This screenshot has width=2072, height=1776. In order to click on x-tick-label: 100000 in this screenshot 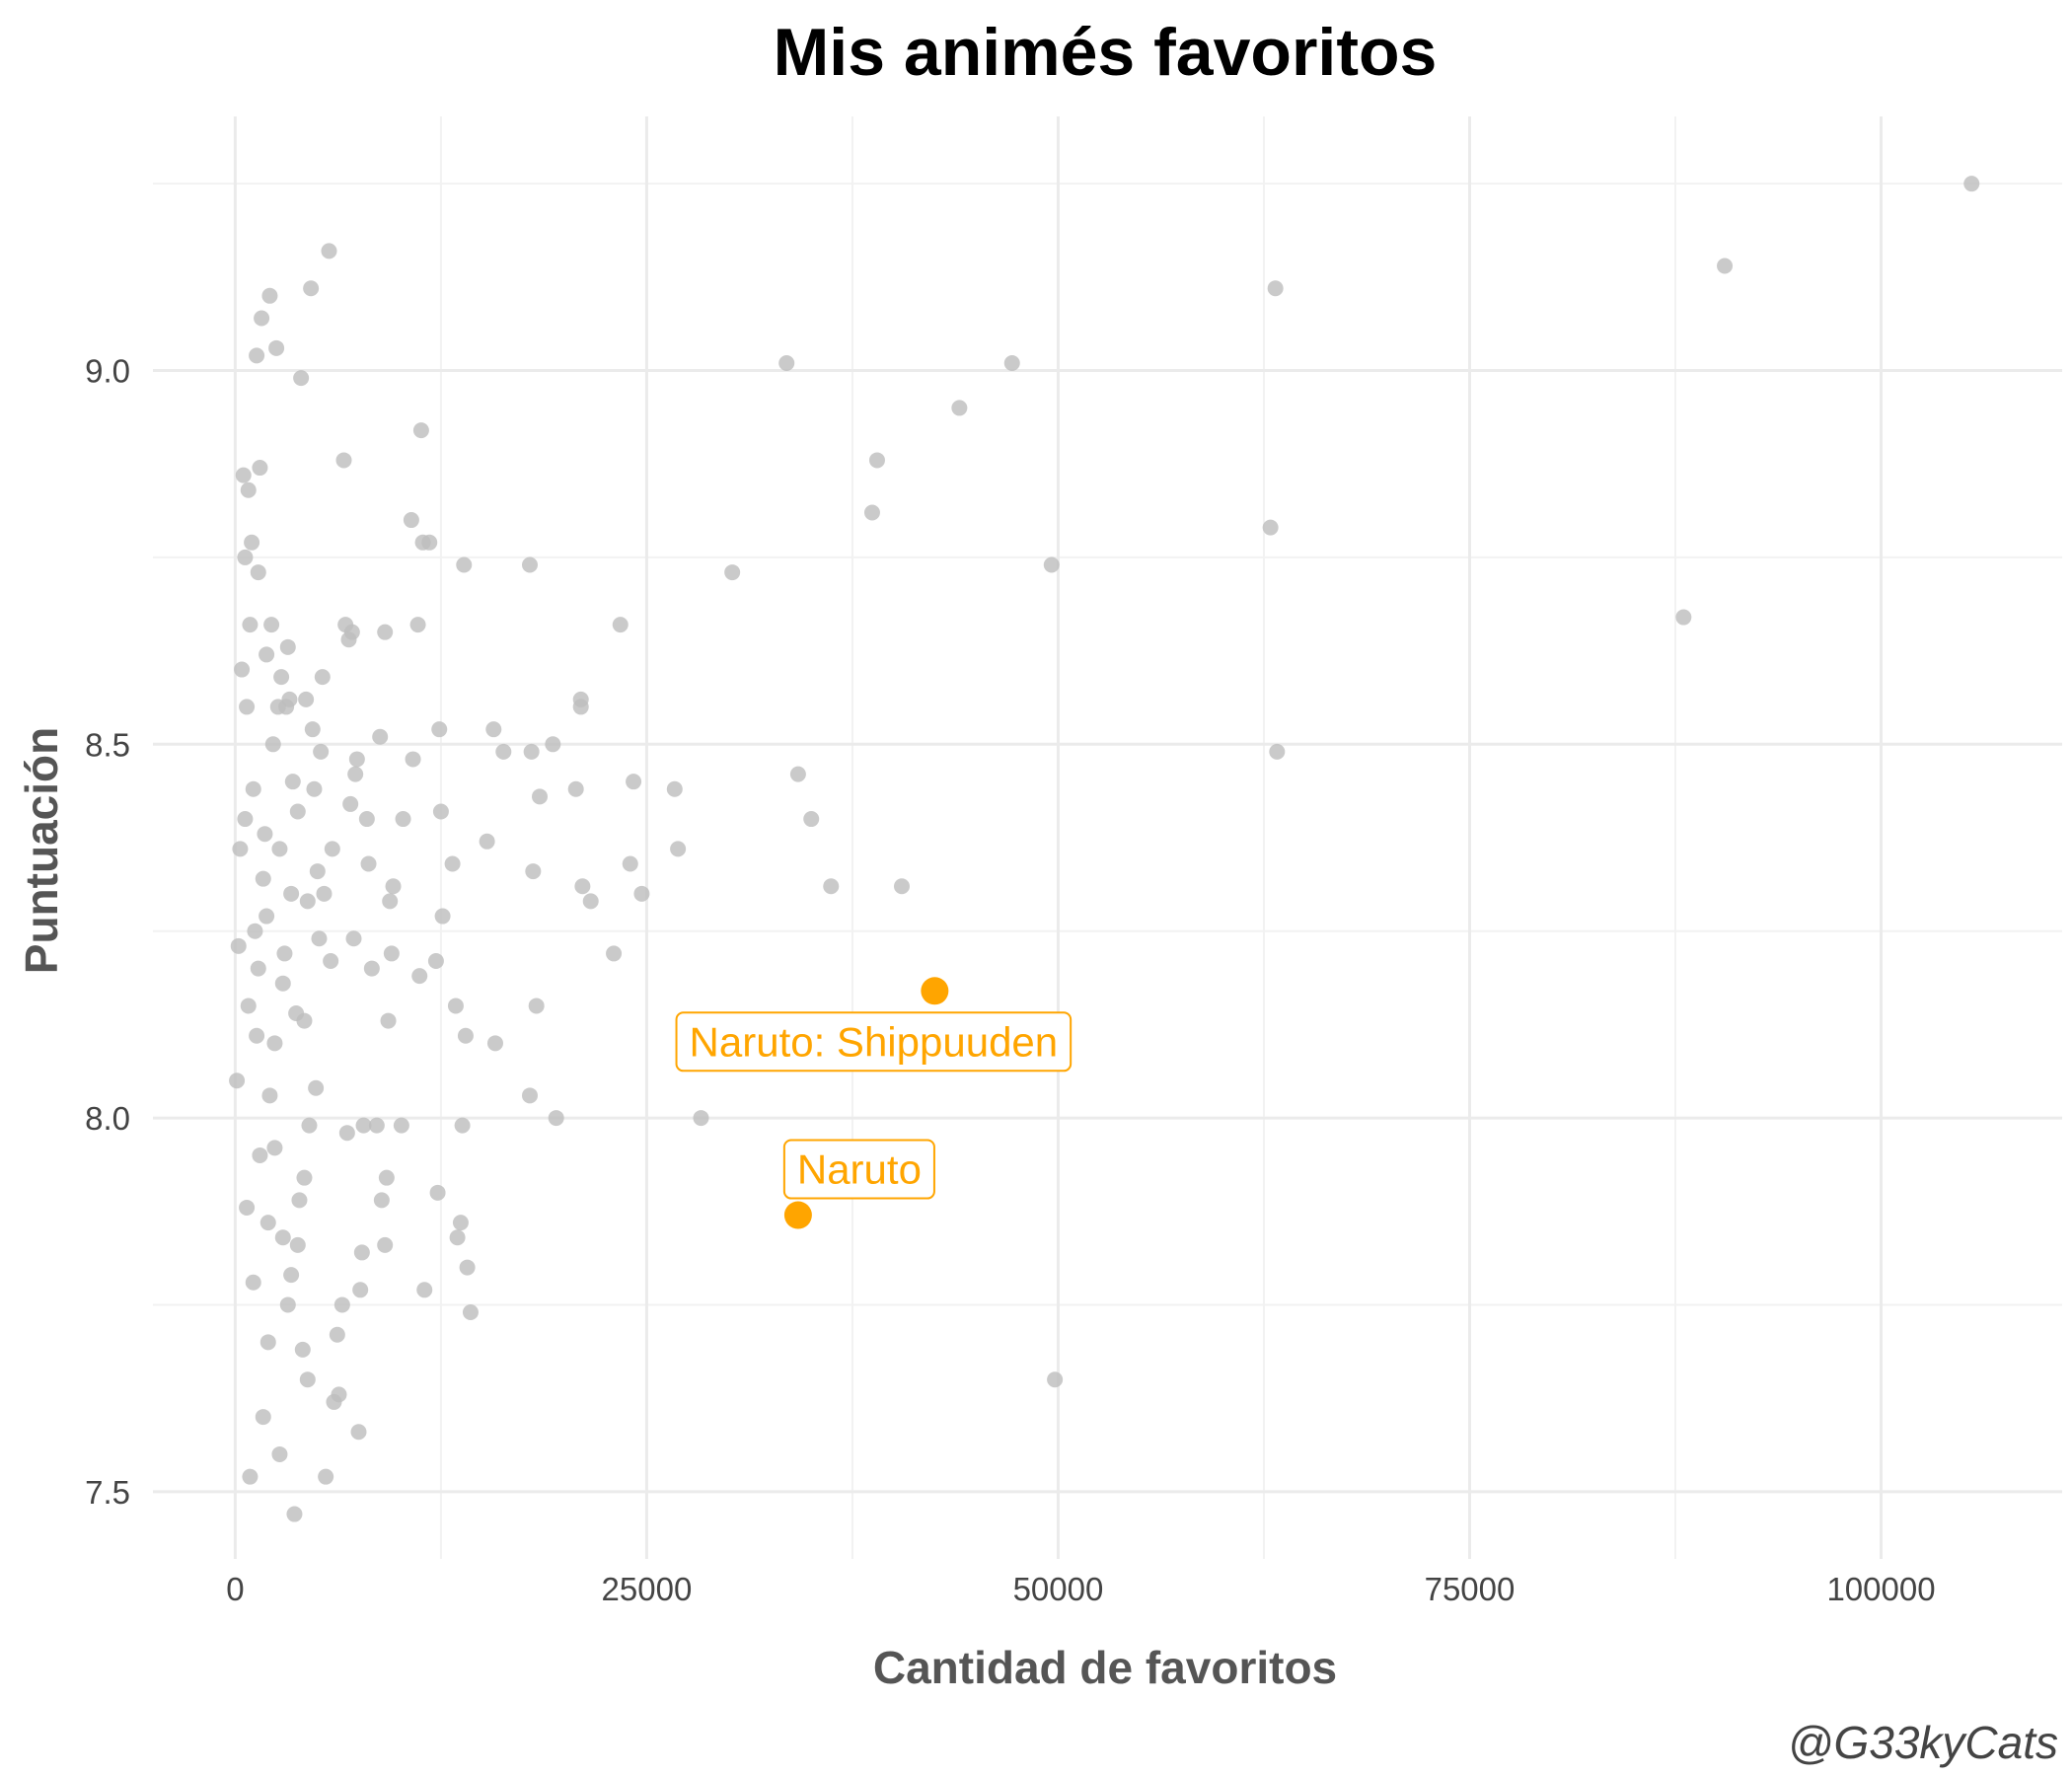, I will do `click(1881, 1589)`.